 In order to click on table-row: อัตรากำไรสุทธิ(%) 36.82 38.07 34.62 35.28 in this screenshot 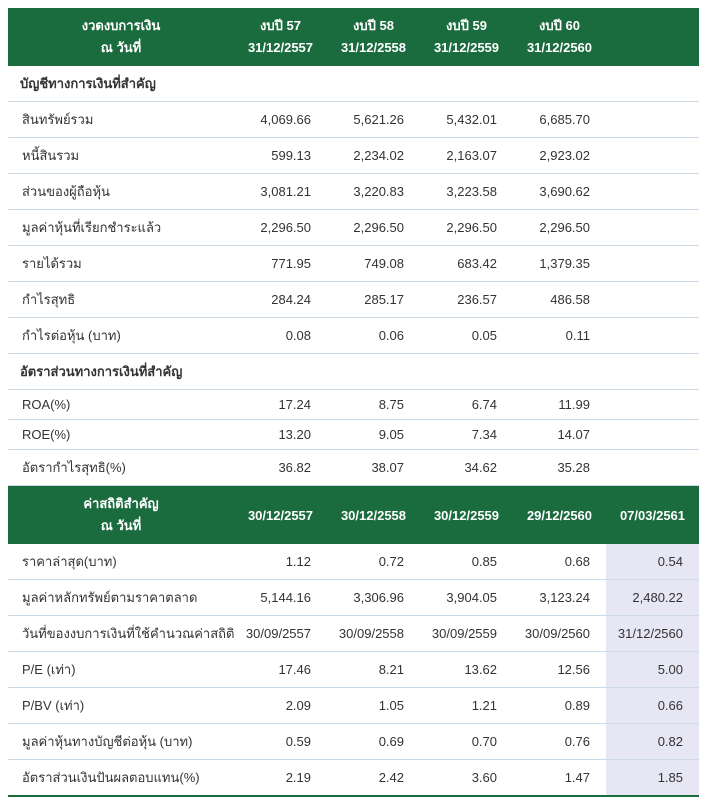, I will do `click(353, 468)`.